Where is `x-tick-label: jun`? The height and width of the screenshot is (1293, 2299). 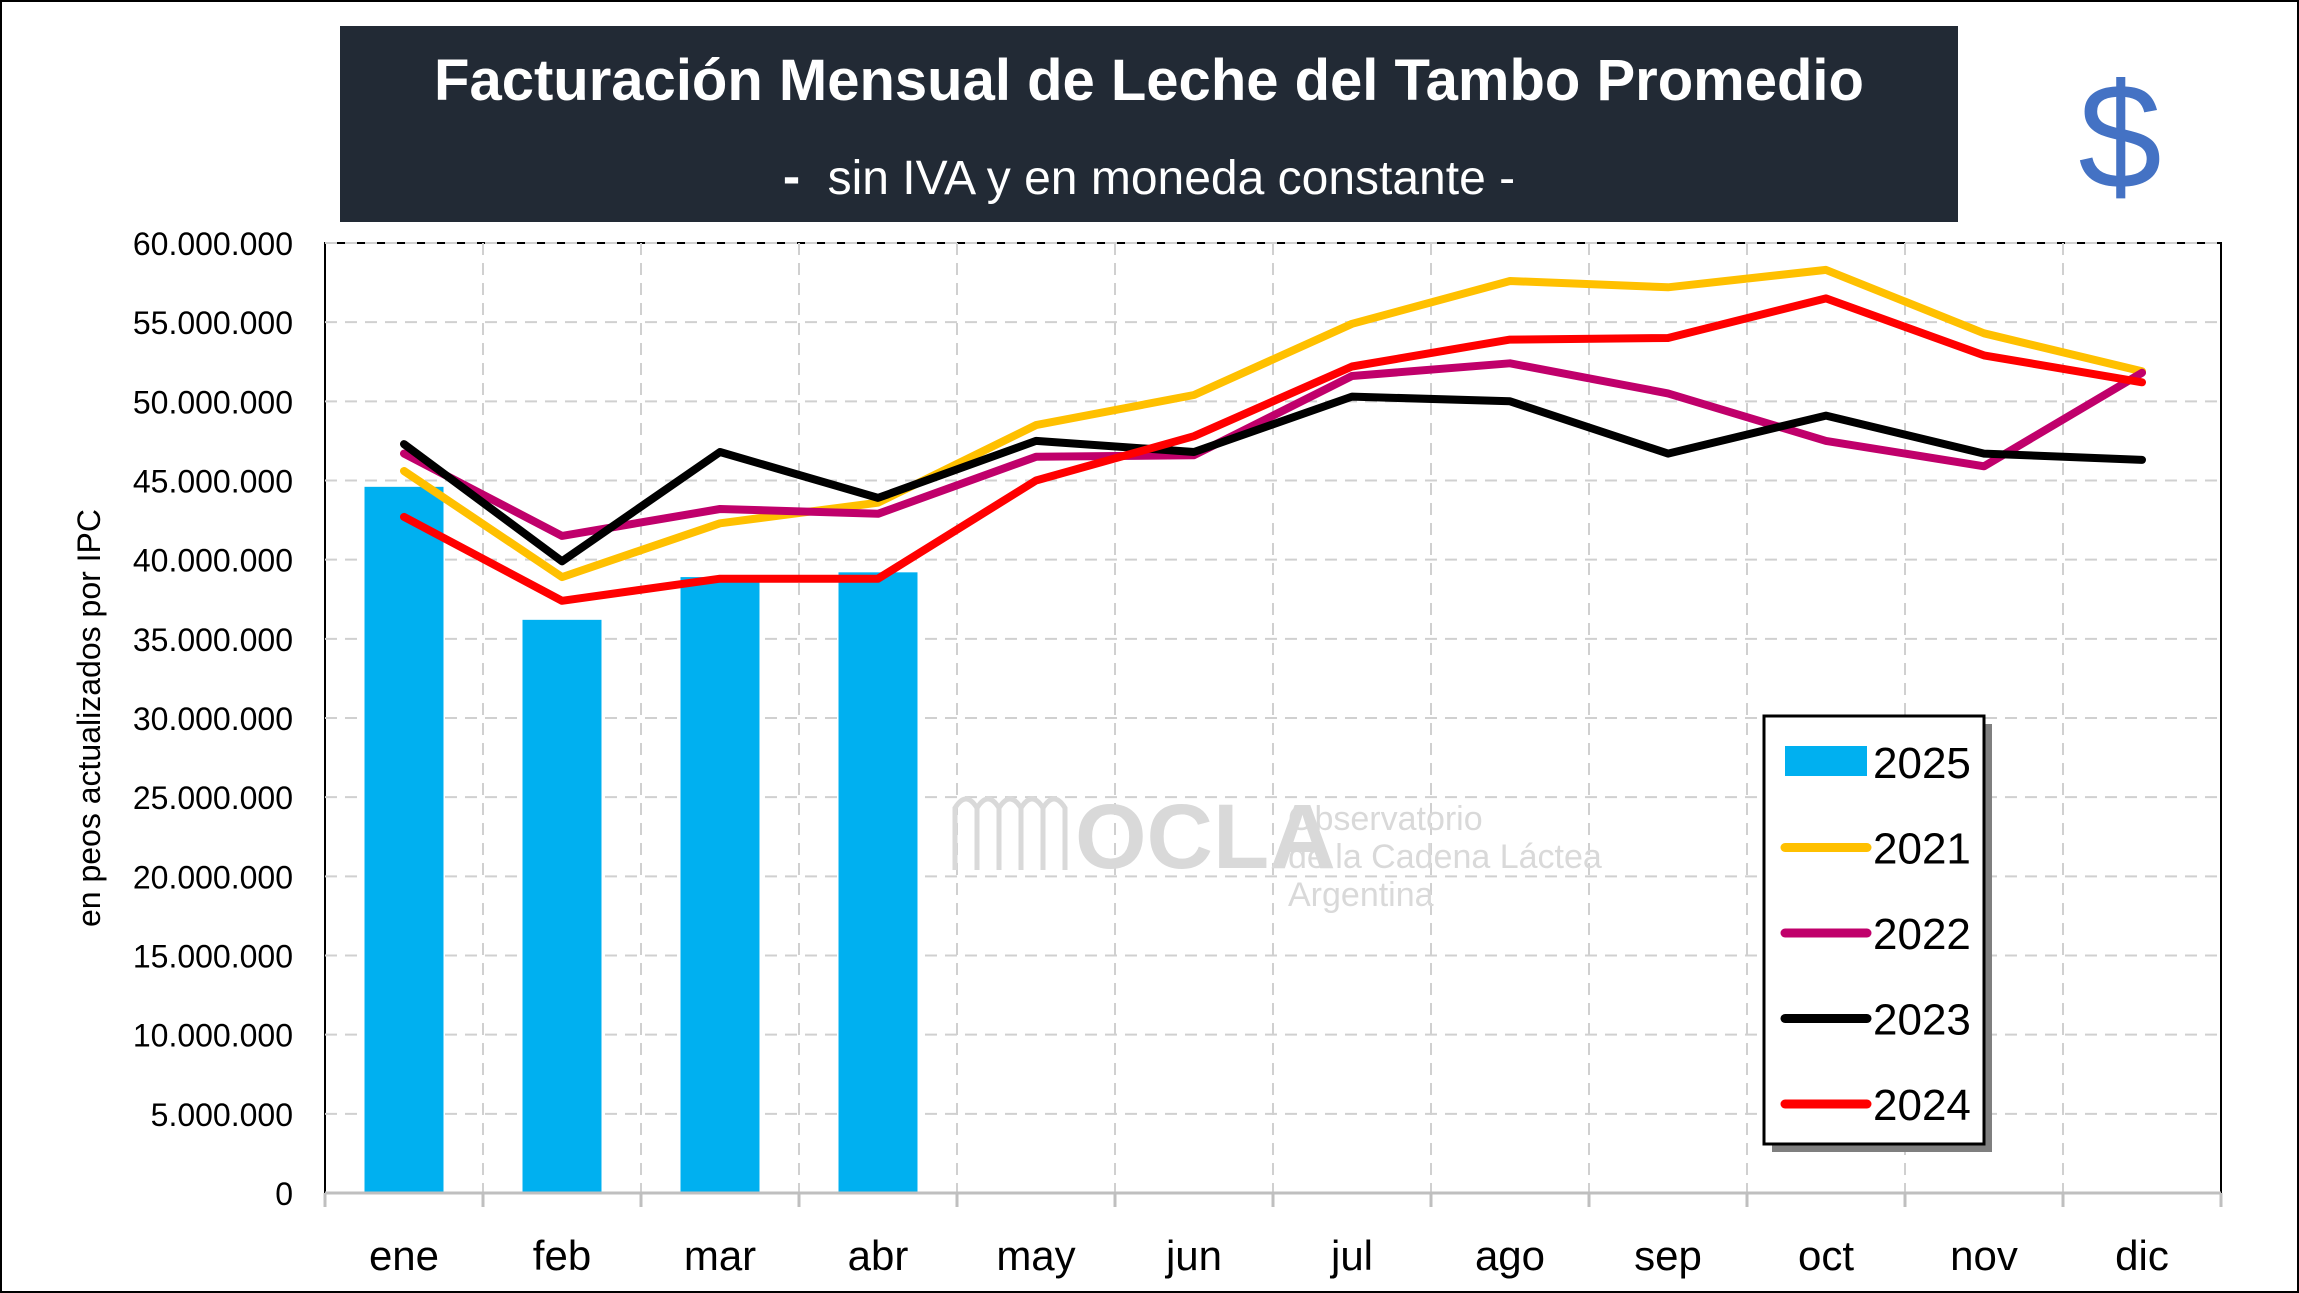 x-tick-label: jun is located at coordinates (1193, 1255).